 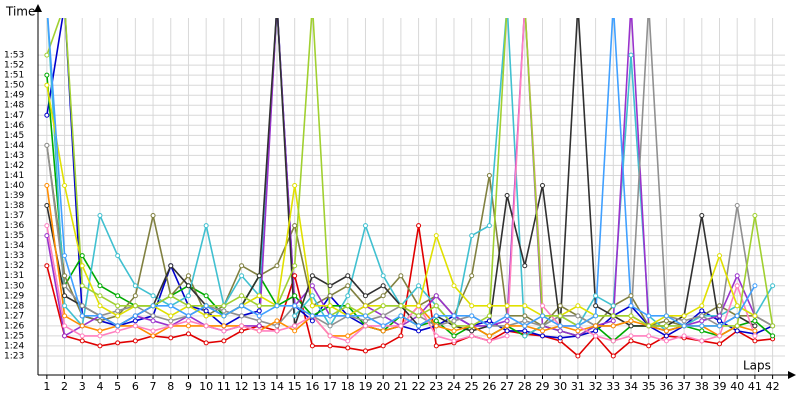 What do you see at coordinates (259, 386) in the screenshot?
I see `x-tick-label: 13` at bounding box center [259, 386].